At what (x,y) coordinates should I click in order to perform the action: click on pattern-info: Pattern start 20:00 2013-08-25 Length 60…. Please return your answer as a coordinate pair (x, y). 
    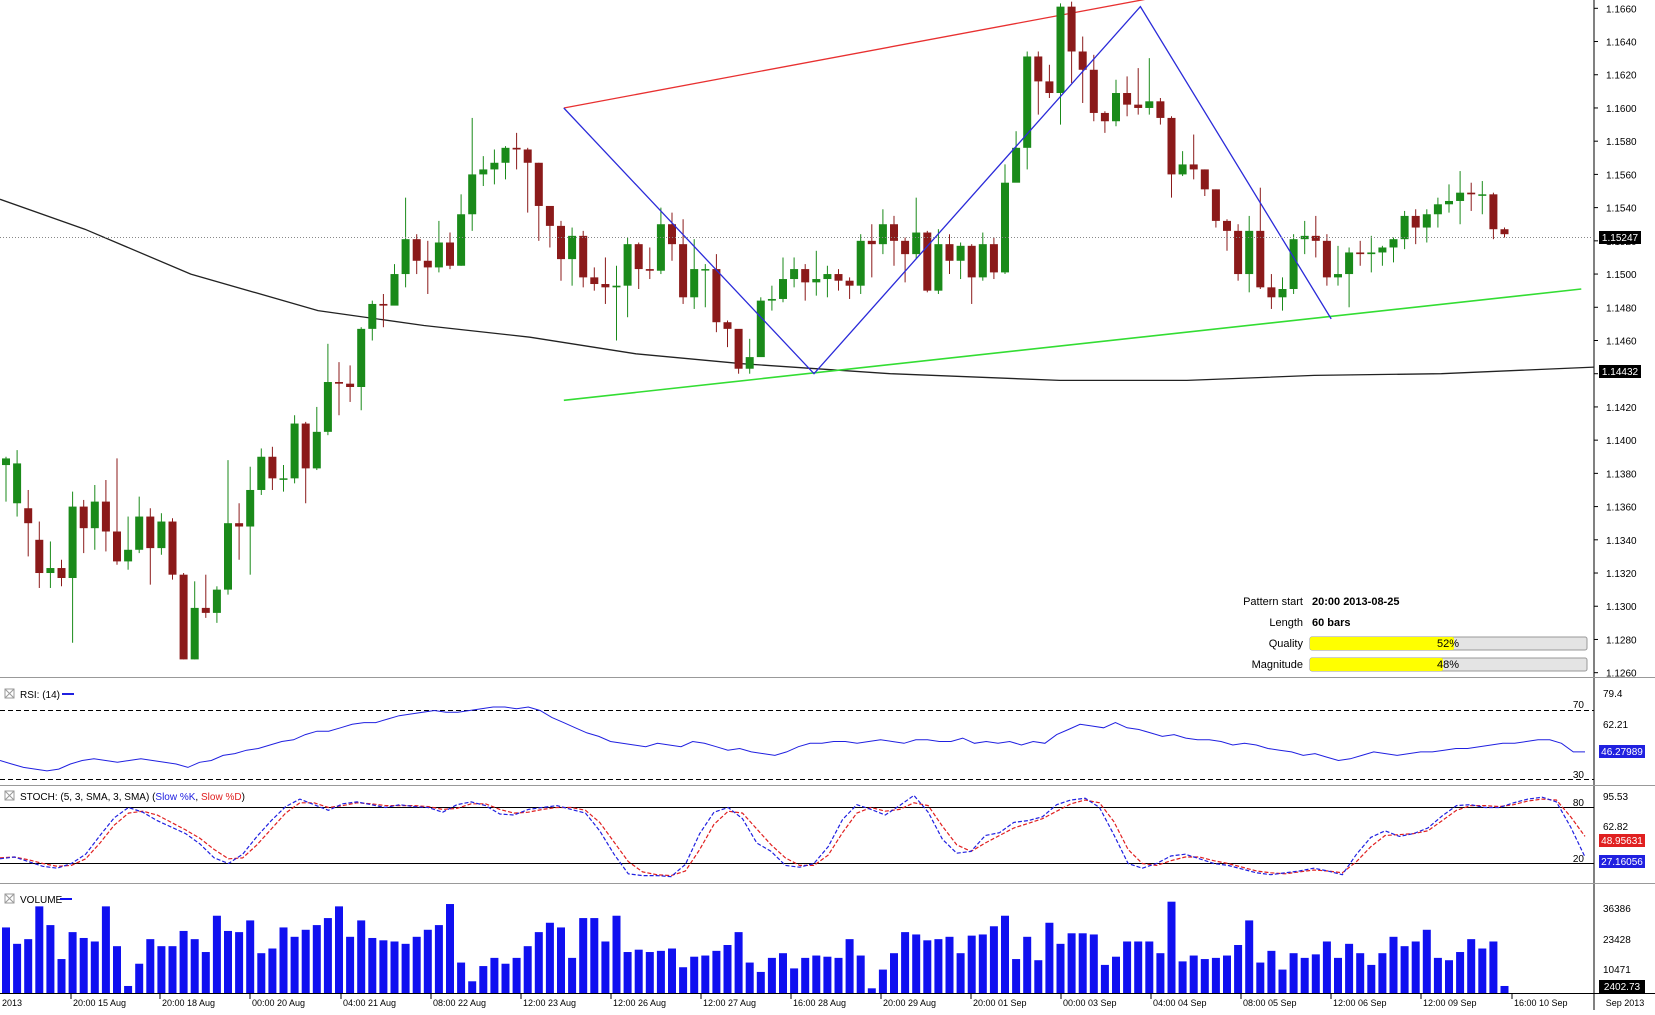
    Looking at the image, I should click on (1415, 634).